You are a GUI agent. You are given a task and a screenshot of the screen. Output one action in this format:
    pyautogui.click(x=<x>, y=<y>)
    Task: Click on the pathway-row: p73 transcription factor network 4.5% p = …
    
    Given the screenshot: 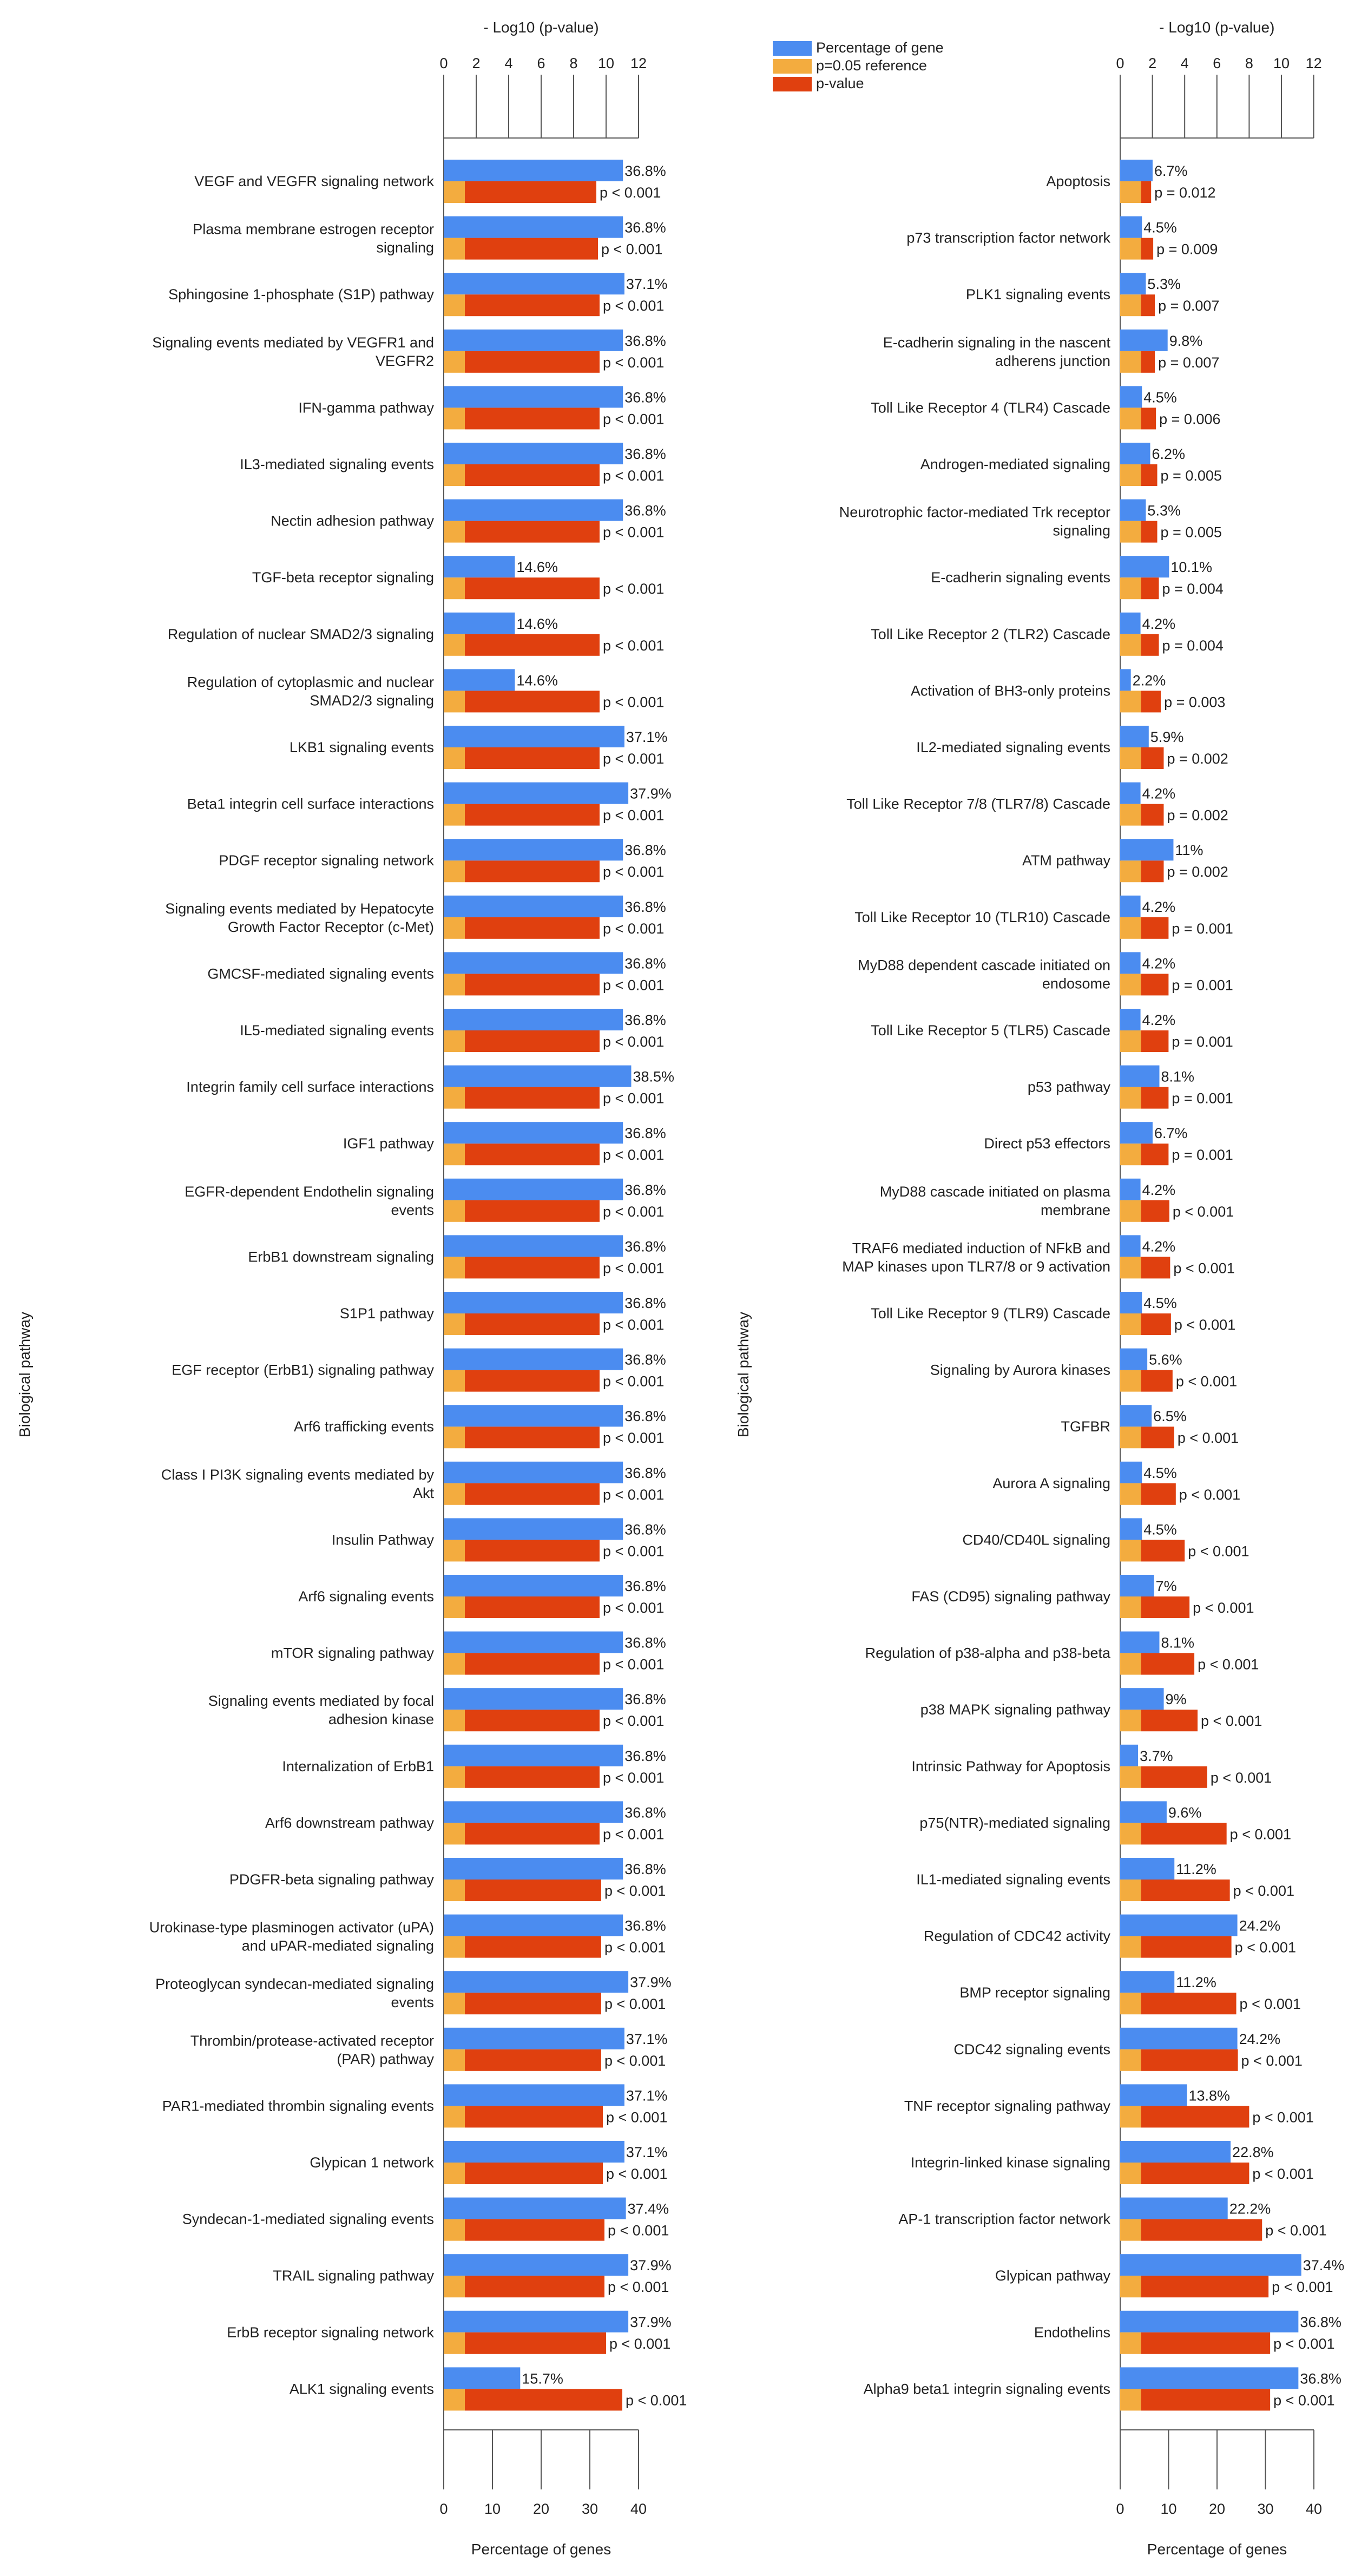 What is the action you would take?
    pyautogui.click(x=1062, y=238)
    